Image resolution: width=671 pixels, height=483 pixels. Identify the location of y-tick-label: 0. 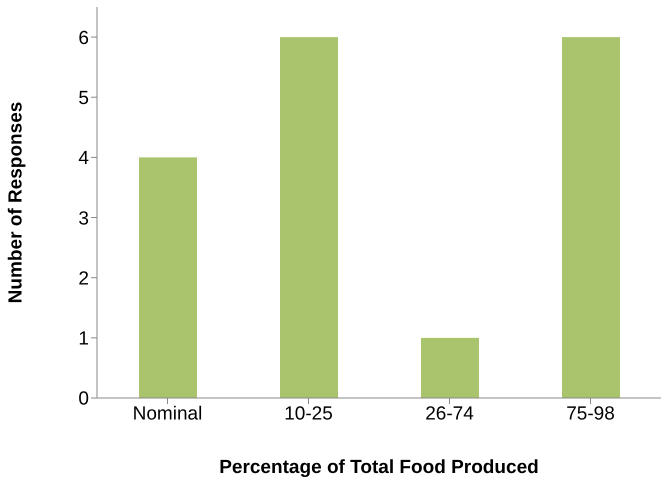
(83, 399).